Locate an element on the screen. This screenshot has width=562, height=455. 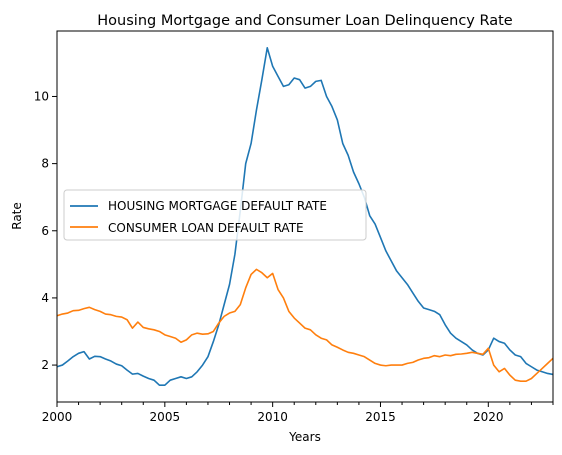
y-tick-label: 6 is located at coordinates (45, 231).